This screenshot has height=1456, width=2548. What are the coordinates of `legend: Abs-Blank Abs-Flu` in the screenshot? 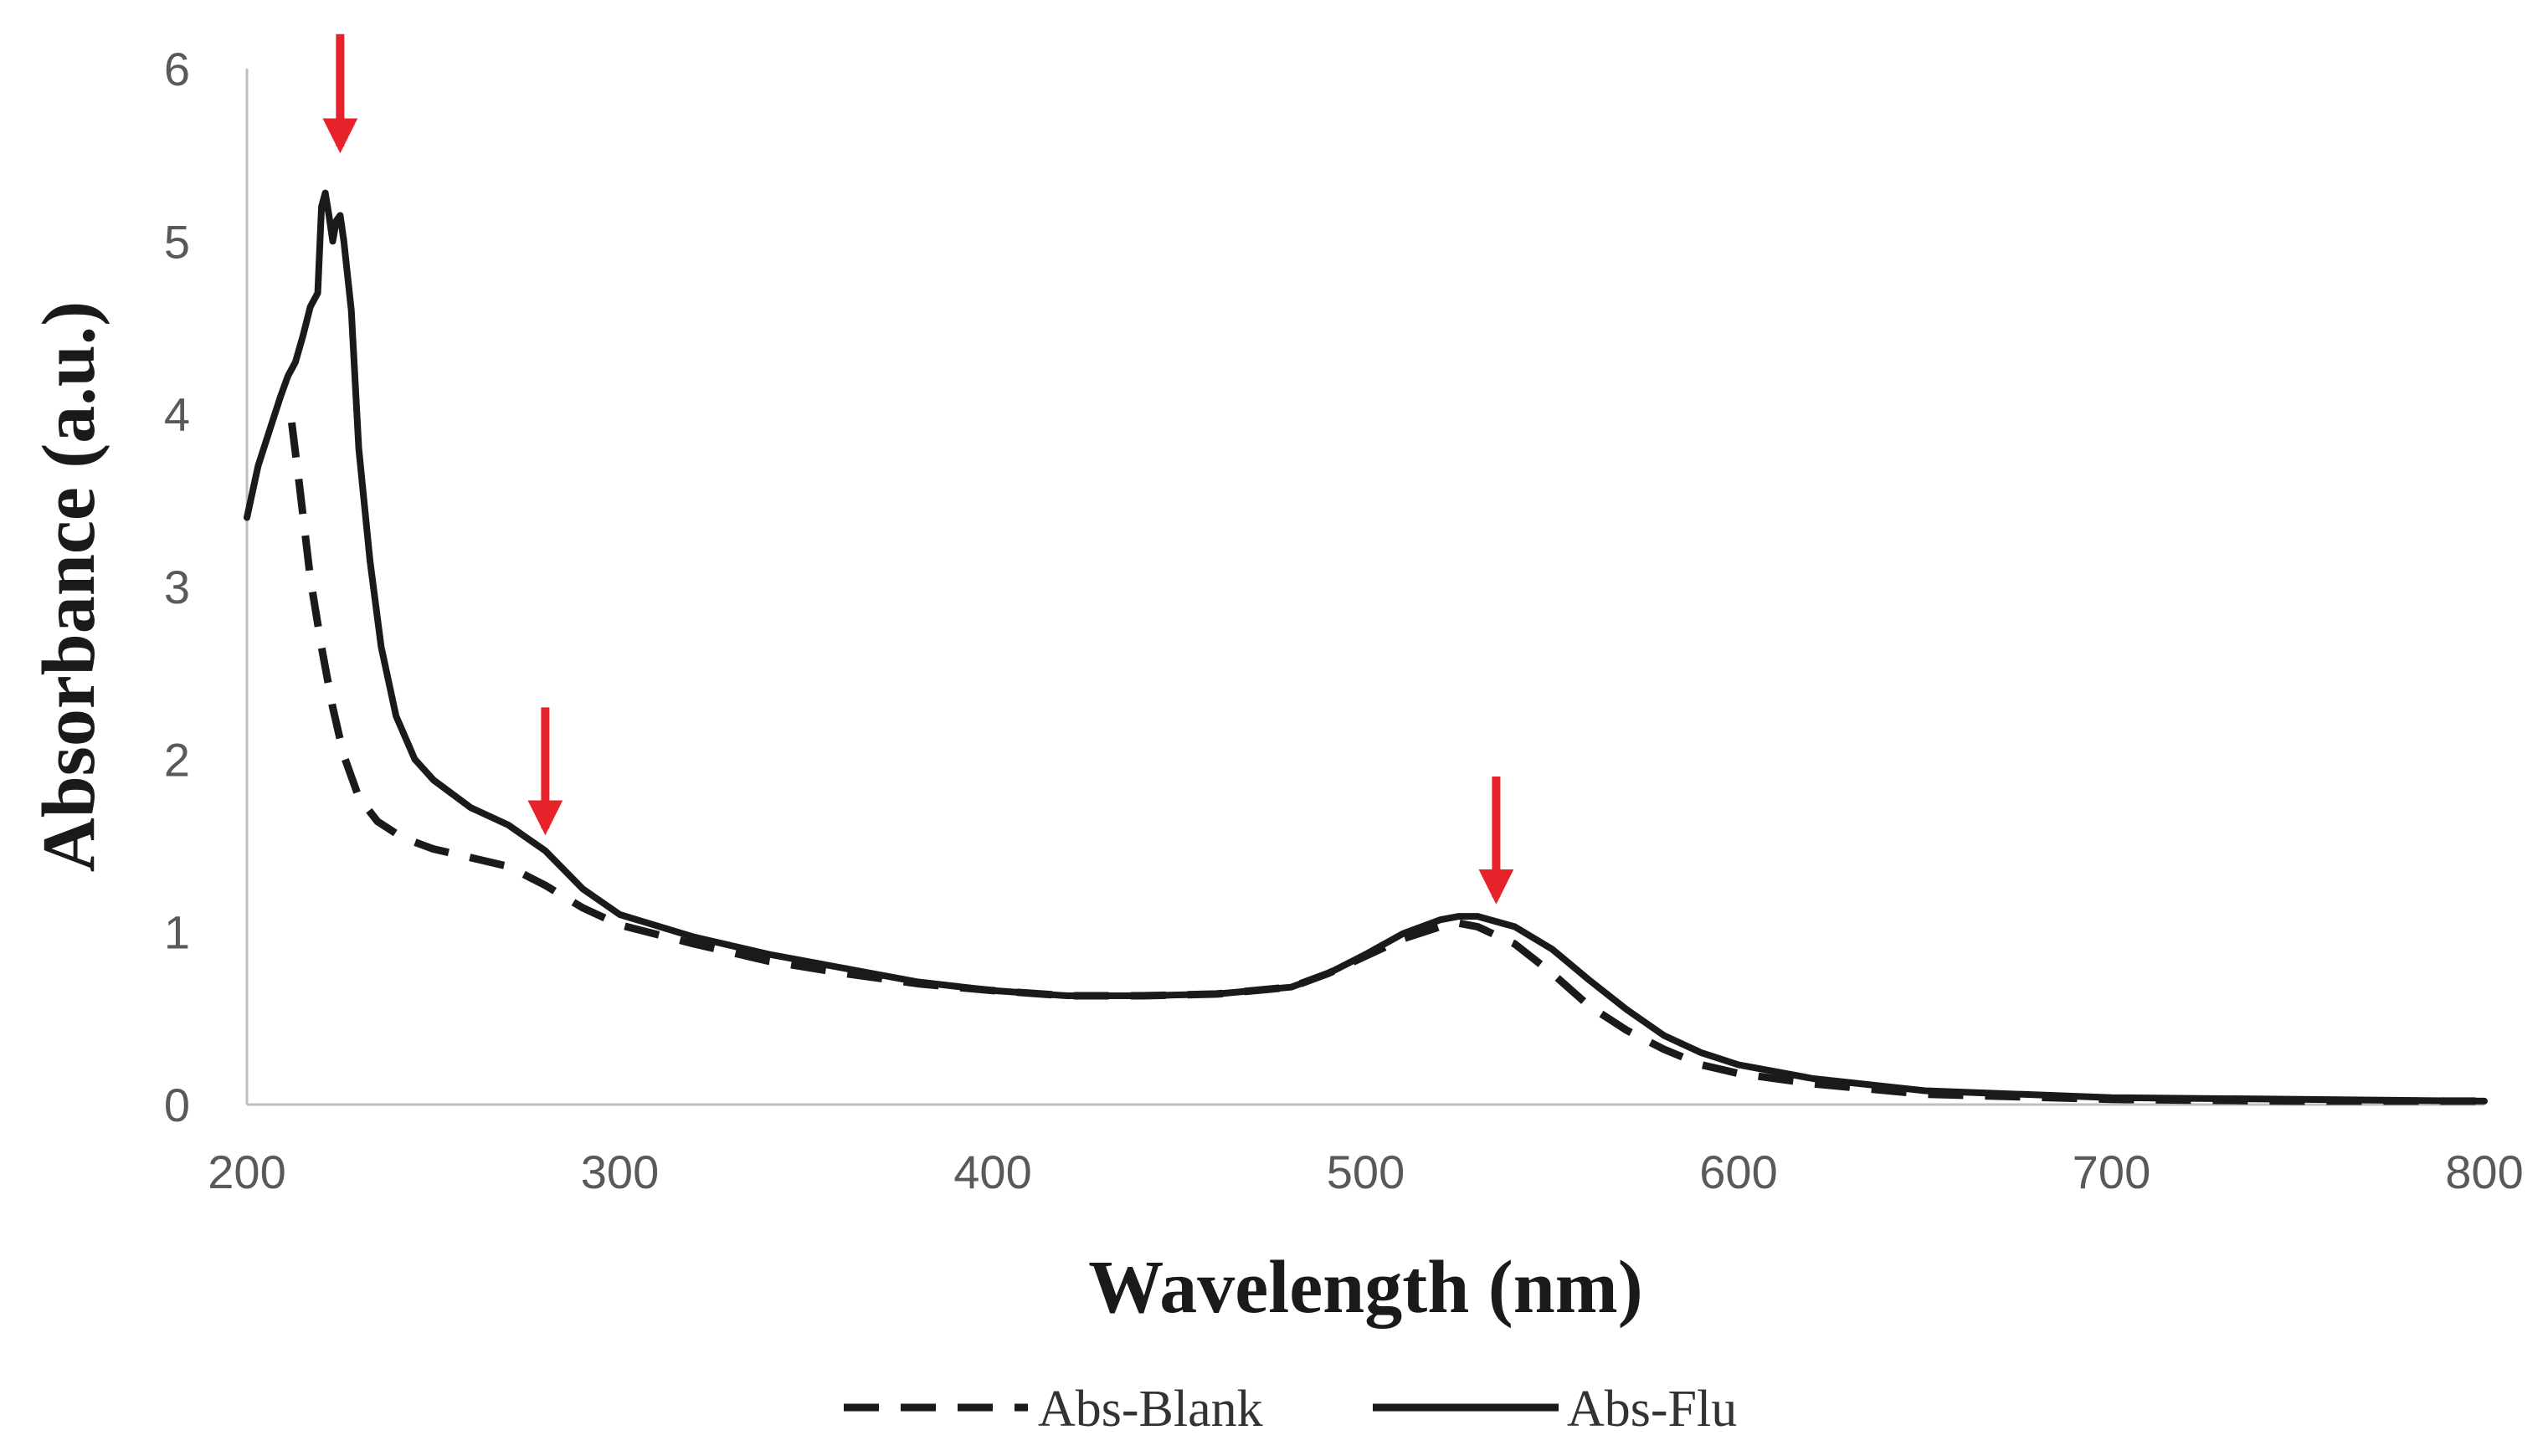 It's located at (1290, 1409).